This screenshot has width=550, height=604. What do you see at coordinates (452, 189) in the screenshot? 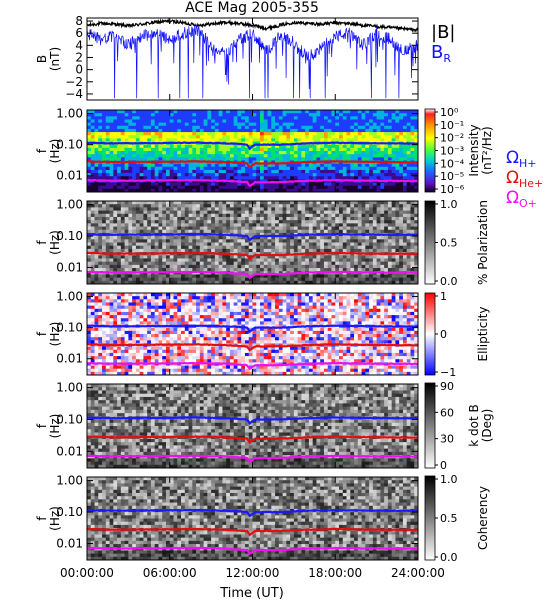
I see `colorbar-tick-label: 10⁻⁶` at bounding box center [452, 189].